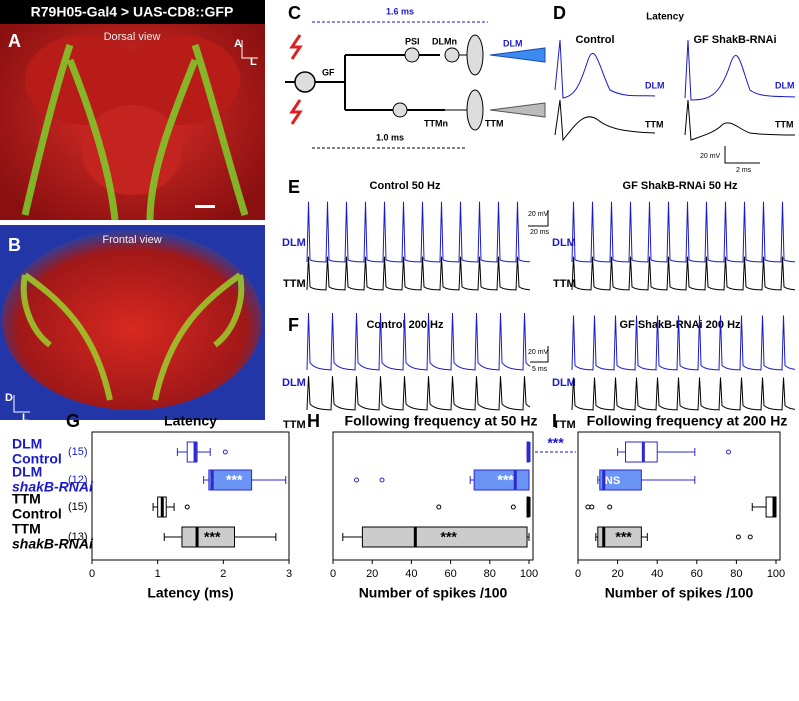 The width and height of the screenshot is (799, 701). I want to click on image-b, so click(132, 322).